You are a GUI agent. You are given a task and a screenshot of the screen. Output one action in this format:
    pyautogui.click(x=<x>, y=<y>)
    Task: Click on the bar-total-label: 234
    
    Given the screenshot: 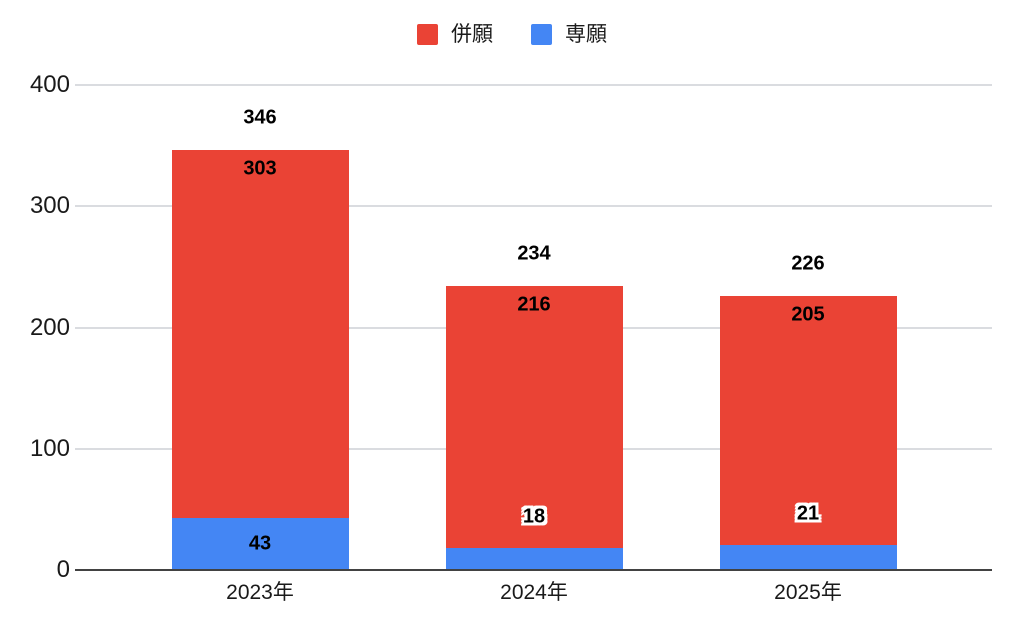 What is the action you would take?
    pyautogui.click(x=534, y=253)
    